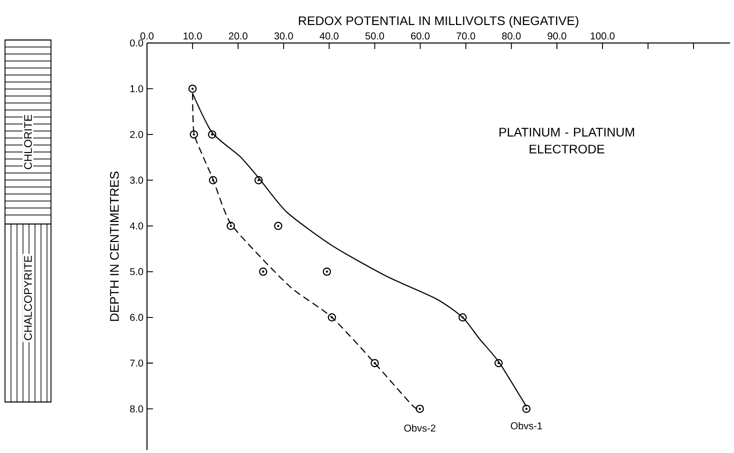 The height and width of the screenshot is (453, 734). What do you see at coordinates (28, 298) in the screenshot?
I see `text: CHALCOPYRITE` at bounding box center [28, 298].